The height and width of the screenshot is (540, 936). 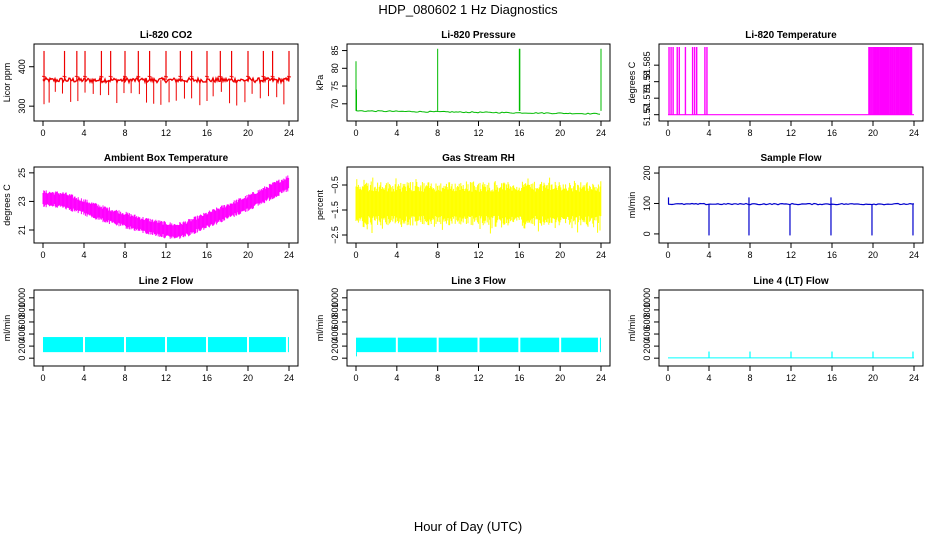 What do you see at coordinates (478, 205) in the screenshot?
I see `series-rh` at bounding box center [478, 205].